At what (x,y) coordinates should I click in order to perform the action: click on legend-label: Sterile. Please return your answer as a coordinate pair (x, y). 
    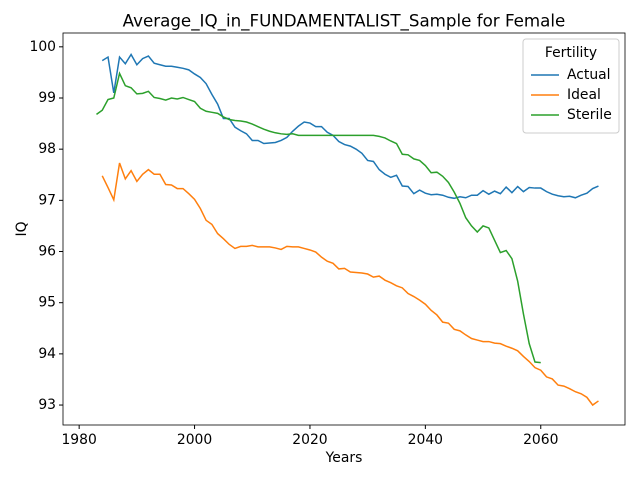
    Looking at the image, I should click on (589, 115).